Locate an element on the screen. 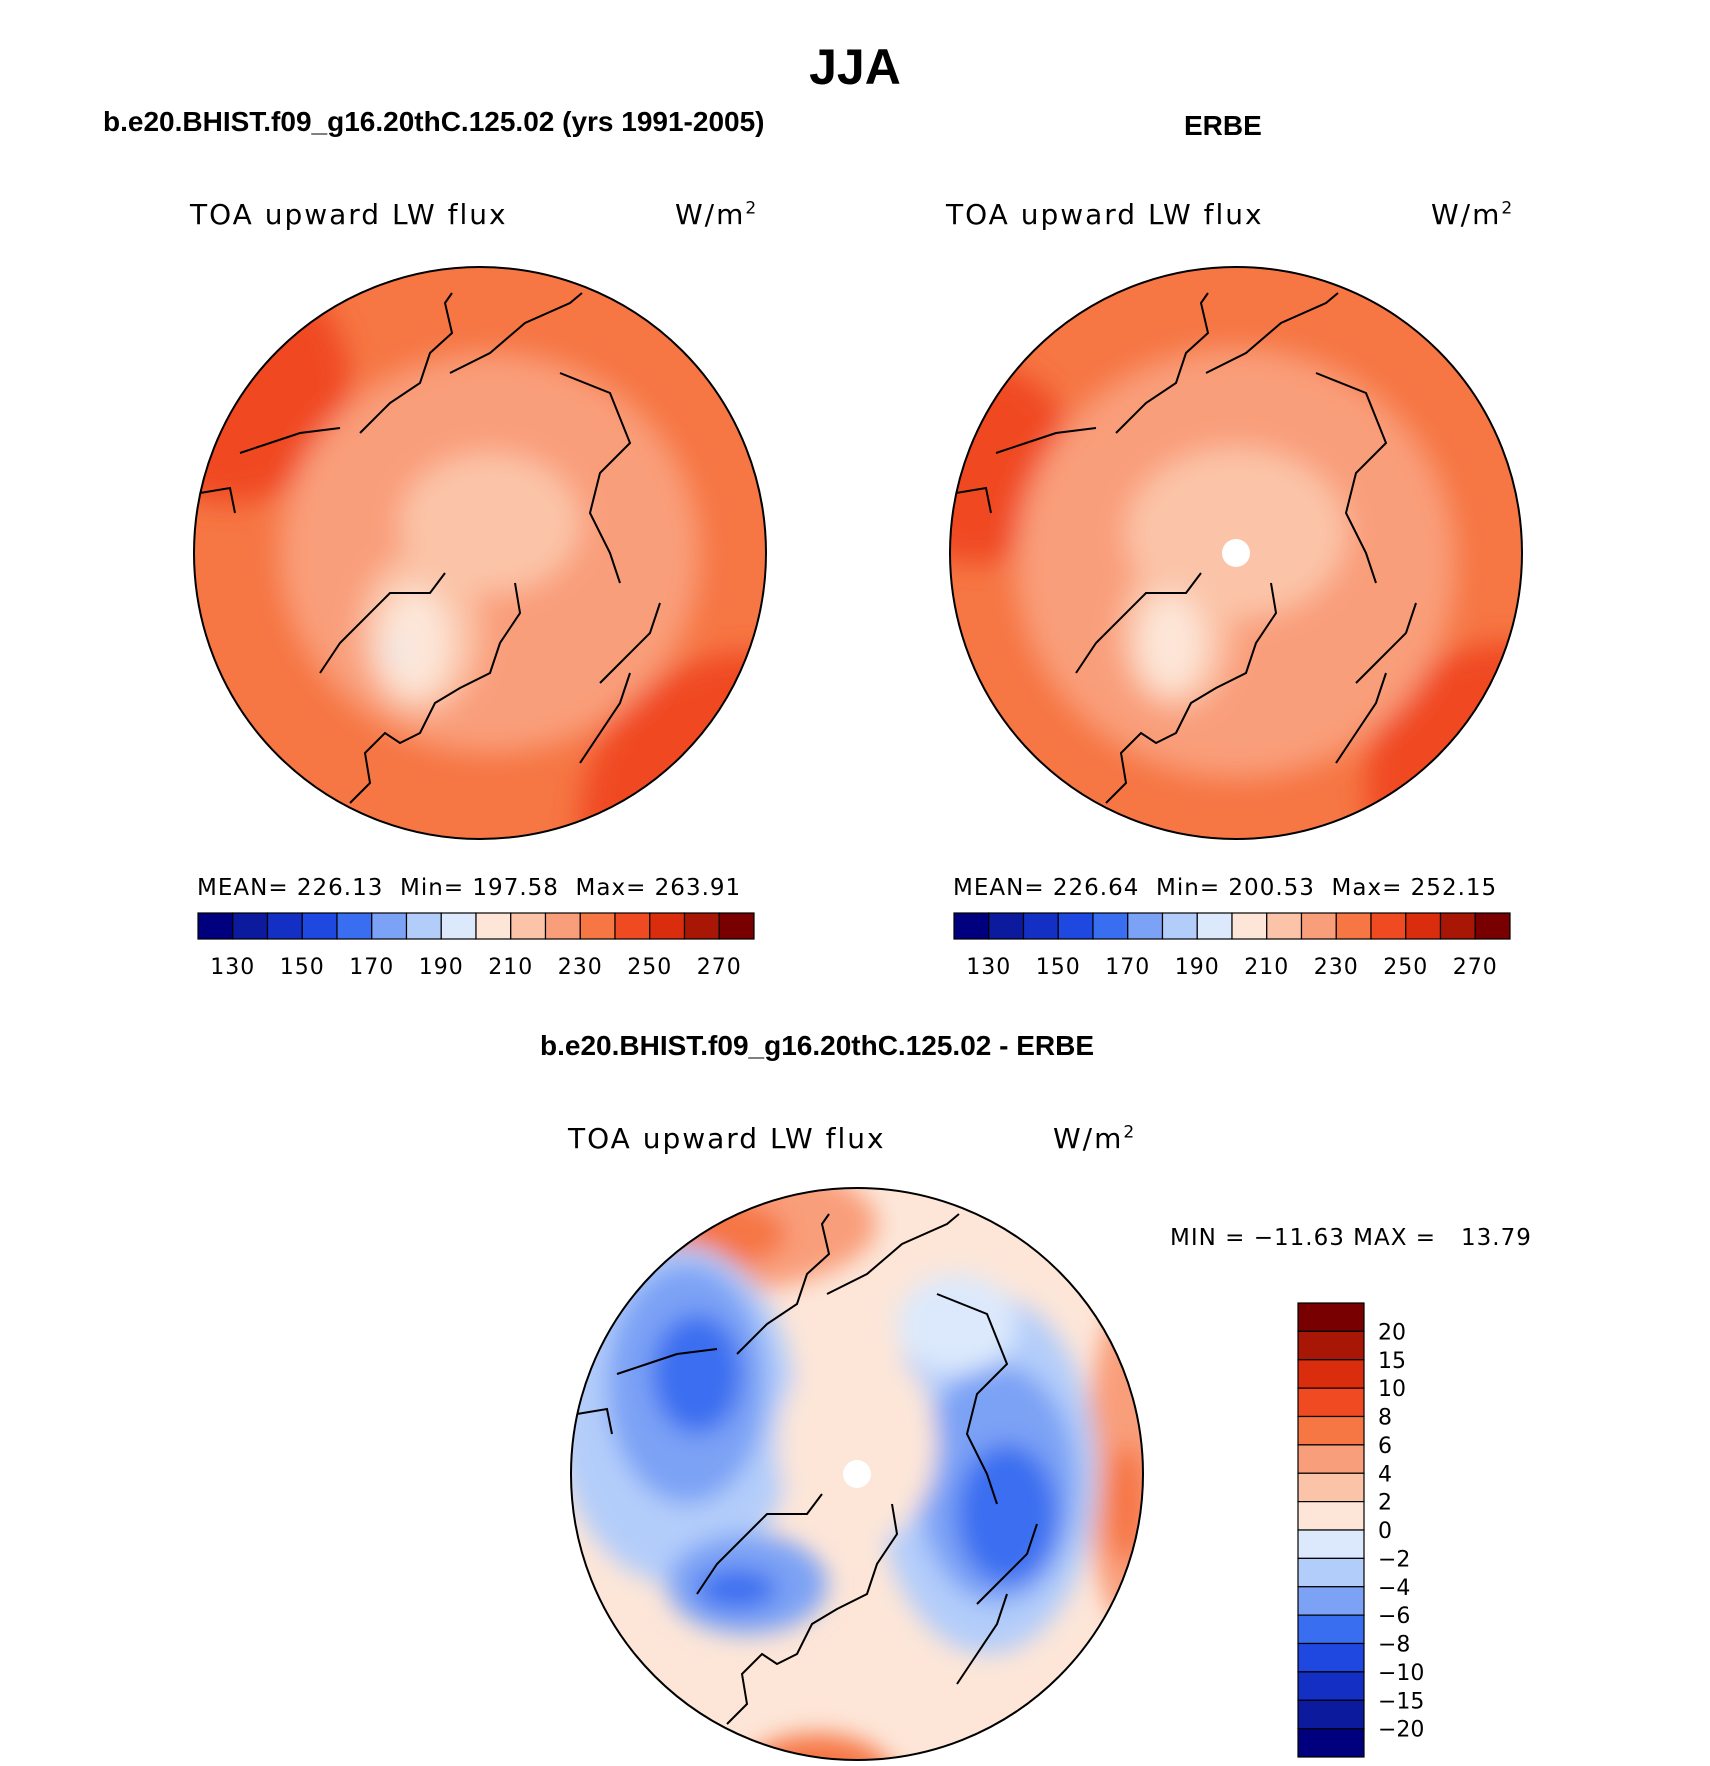  diff-field-eurasia-weak-neg is located at coordinates (957, 1324).